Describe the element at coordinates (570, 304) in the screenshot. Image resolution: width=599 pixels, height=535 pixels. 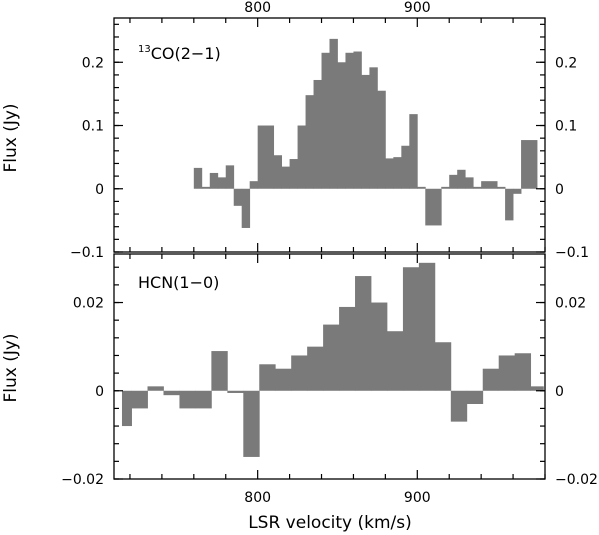
I see `y-tick-label-right: 0.02` at that location.